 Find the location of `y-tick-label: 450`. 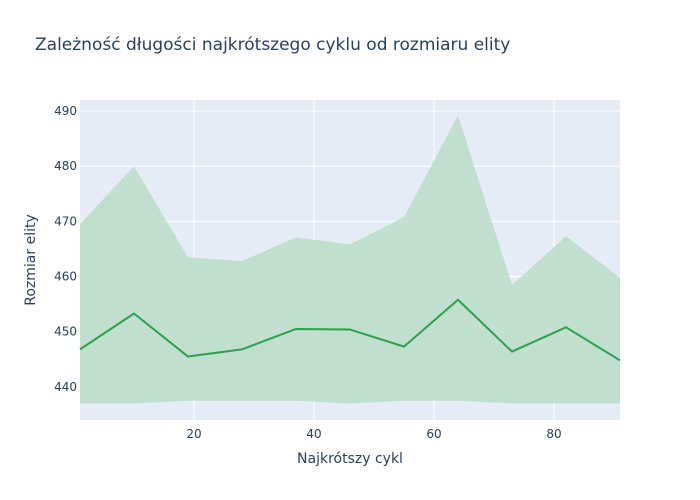

y-tick-label: 450 is located at coordinates (65, 332).